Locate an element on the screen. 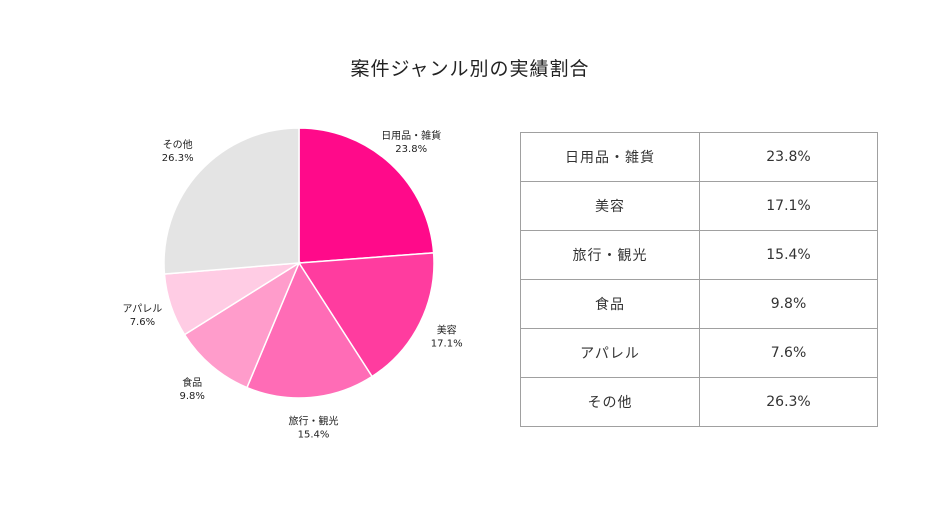  table-row: 旅行・観光 15.4% is located at coordinates (699, 255).